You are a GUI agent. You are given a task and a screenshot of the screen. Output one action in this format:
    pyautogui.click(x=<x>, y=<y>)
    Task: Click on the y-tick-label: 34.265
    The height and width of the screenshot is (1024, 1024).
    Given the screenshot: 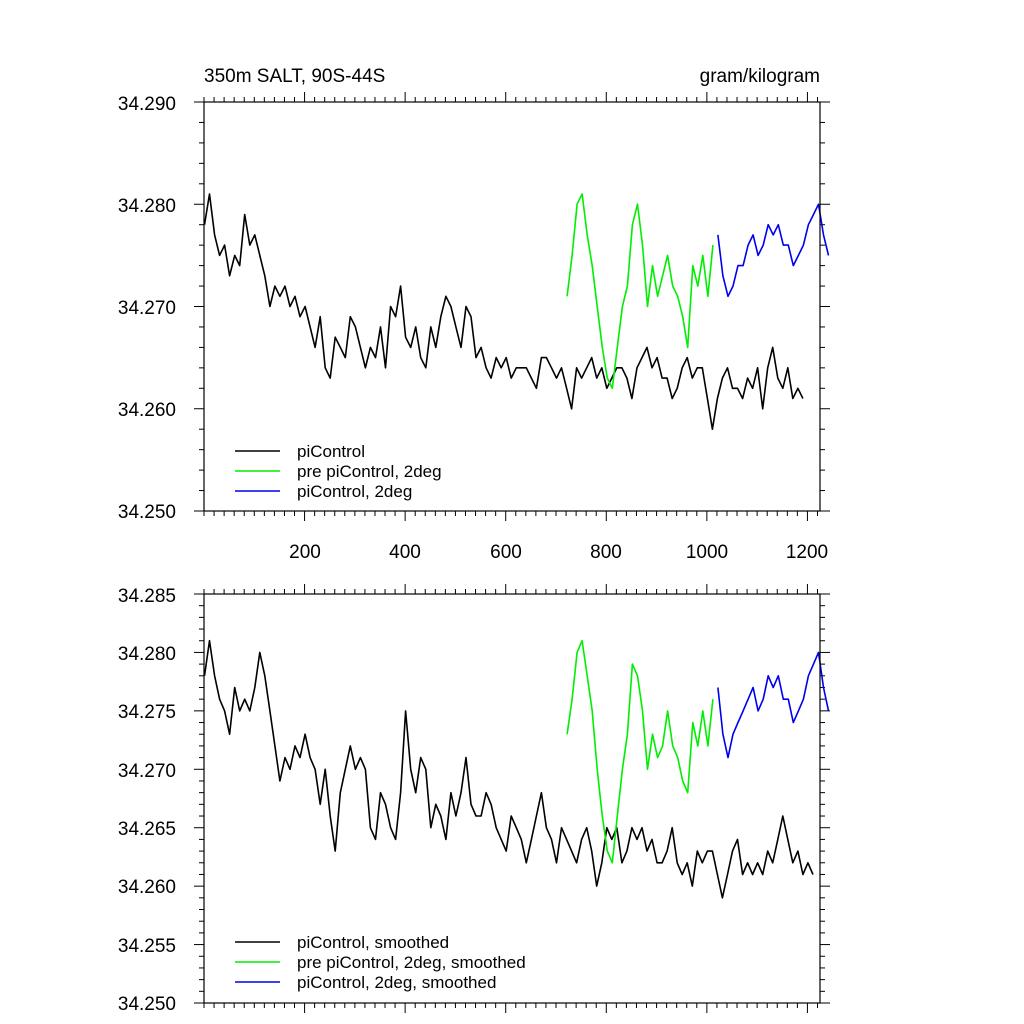 What is the action you would take?
    pyautogui.click(x=147, y=829)
    